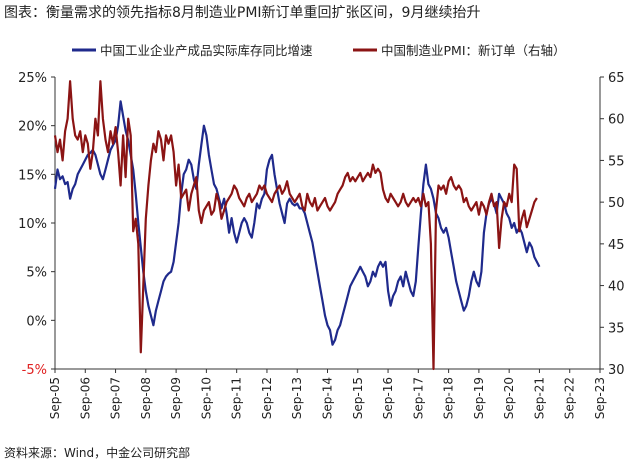 The image size is (640, 467). I want to click on x-tick-label: Sep-16, so click(388, 398).